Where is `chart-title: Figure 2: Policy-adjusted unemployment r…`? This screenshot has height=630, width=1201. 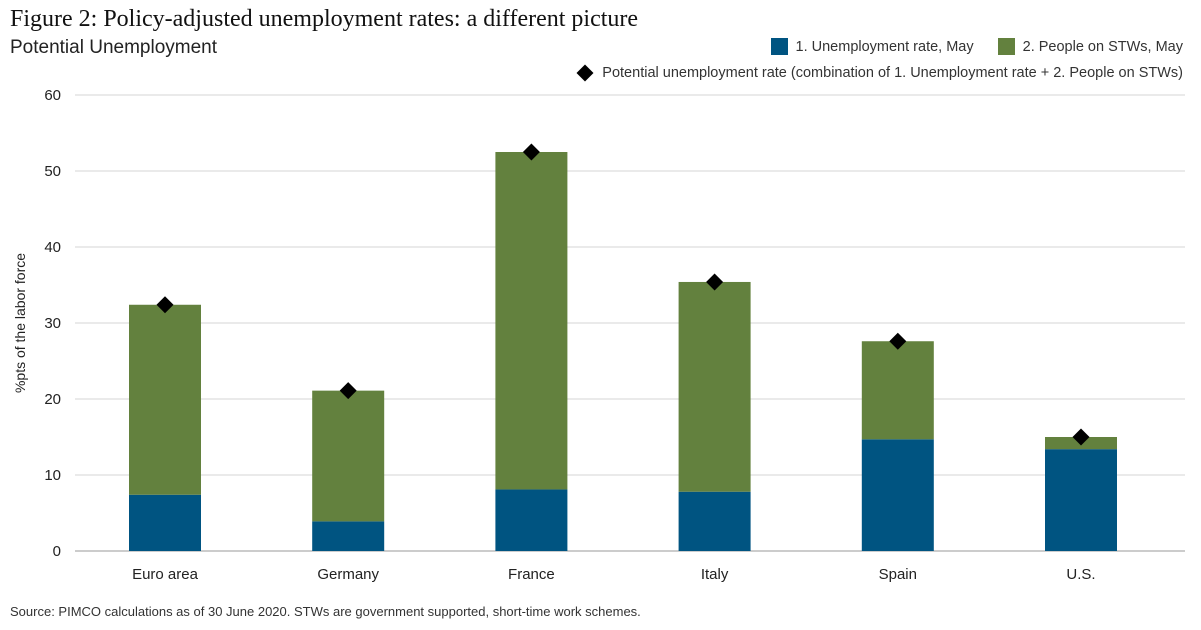
chart-title: Figure 2: Policy-adjusted unemployment r… is located at coordinates (324, 19).